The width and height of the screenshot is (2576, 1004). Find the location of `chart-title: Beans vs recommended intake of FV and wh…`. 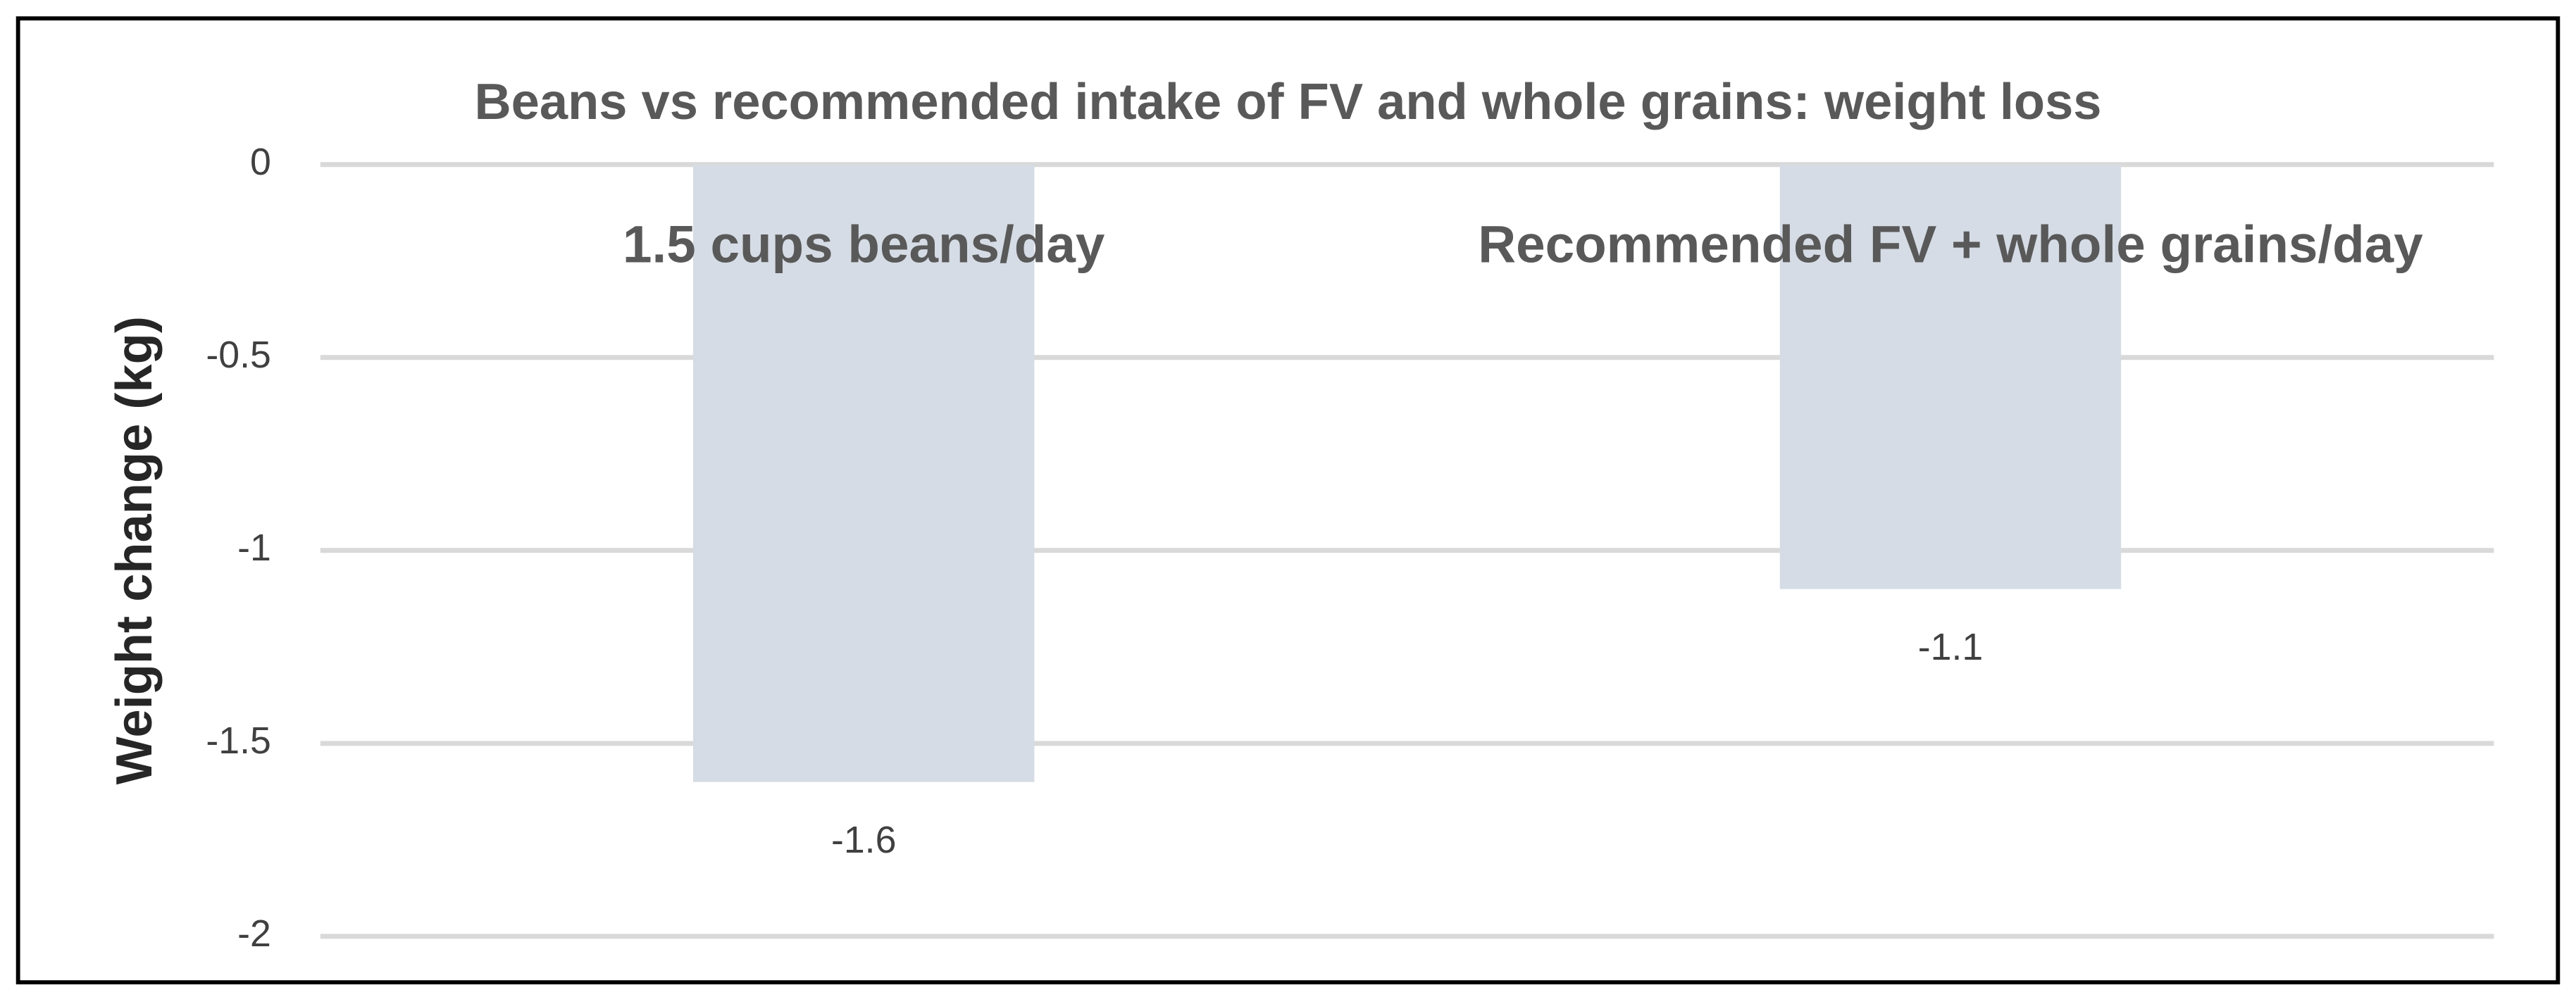

chart-title: Beans vs recommended intake of FV and wh… is located at coordinates (1287, 102).